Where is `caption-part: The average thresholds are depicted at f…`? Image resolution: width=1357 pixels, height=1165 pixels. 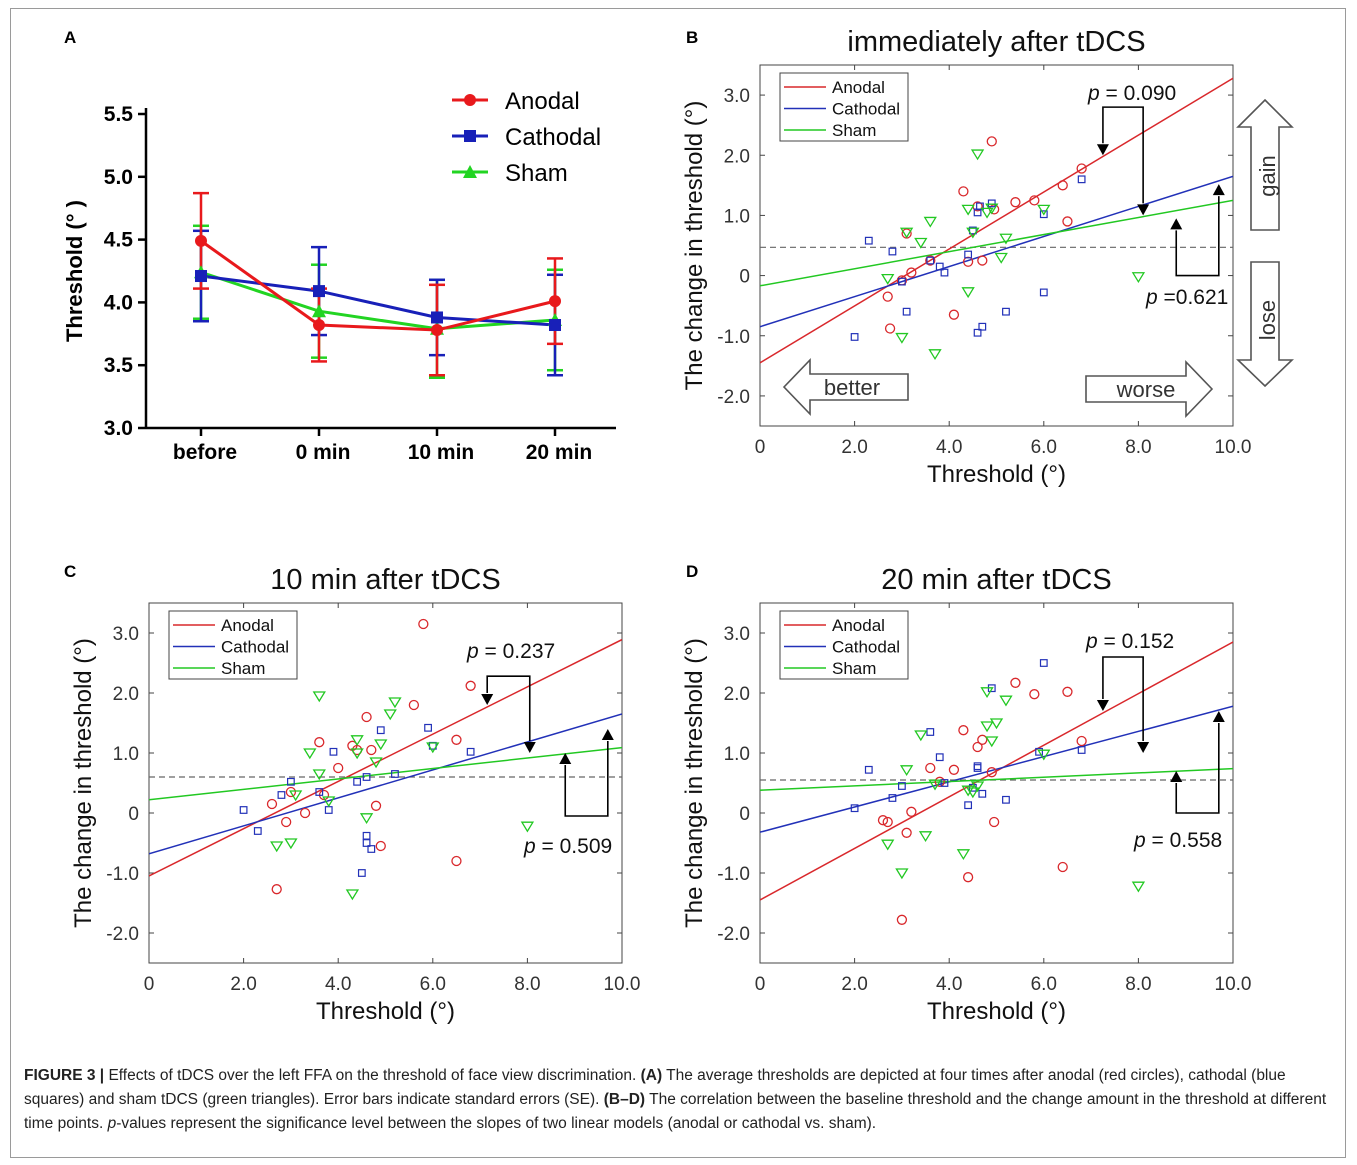 caption-part: The average thresholds are depicted at f… is located at coordinates (655, 1087).